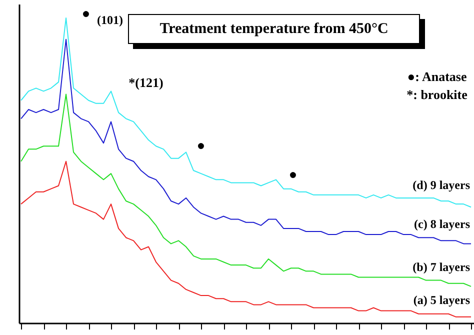 The height and width of the screenshot is (335, 474). What do you see at coordinates (437, 94) in the screenshot?
I see `annotation: *: brookite` at bounding box center [437, 94].